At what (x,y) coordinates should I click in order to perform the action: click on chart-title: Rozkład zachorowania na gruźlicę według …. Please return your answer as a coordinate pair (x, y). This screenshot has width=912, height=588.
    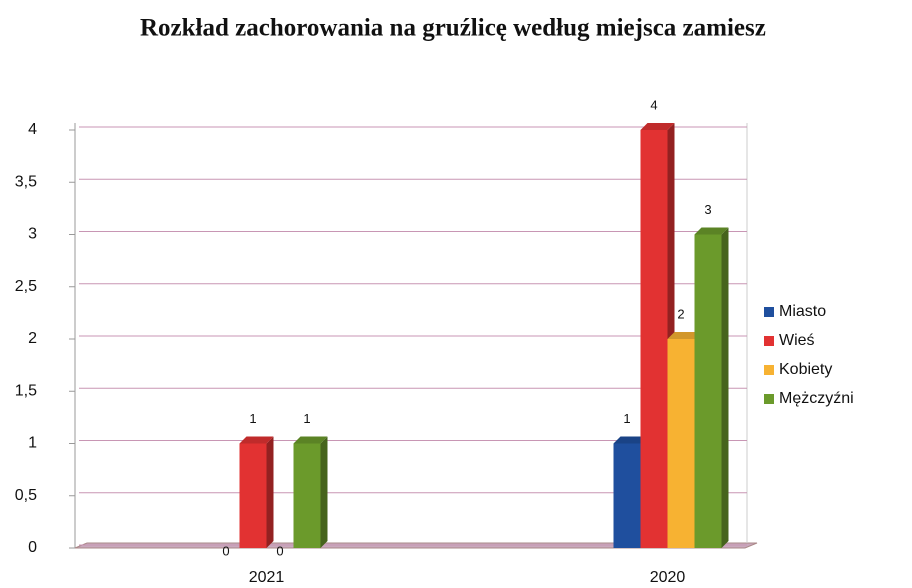
    Looking at the image, I should click on (453, 28).